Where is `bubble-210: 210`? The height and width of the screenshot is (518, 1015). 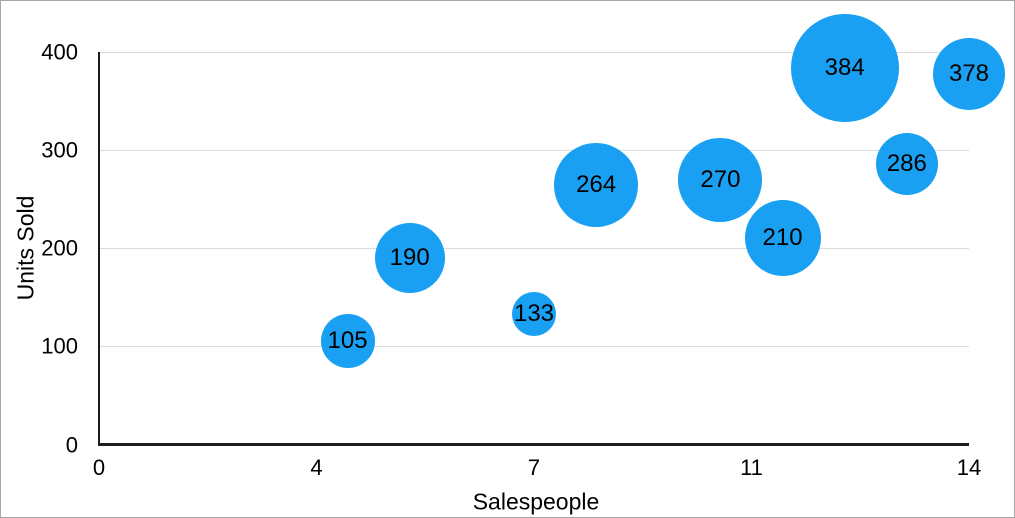 bubble-210: 210 is located at coordinates (782, 238).